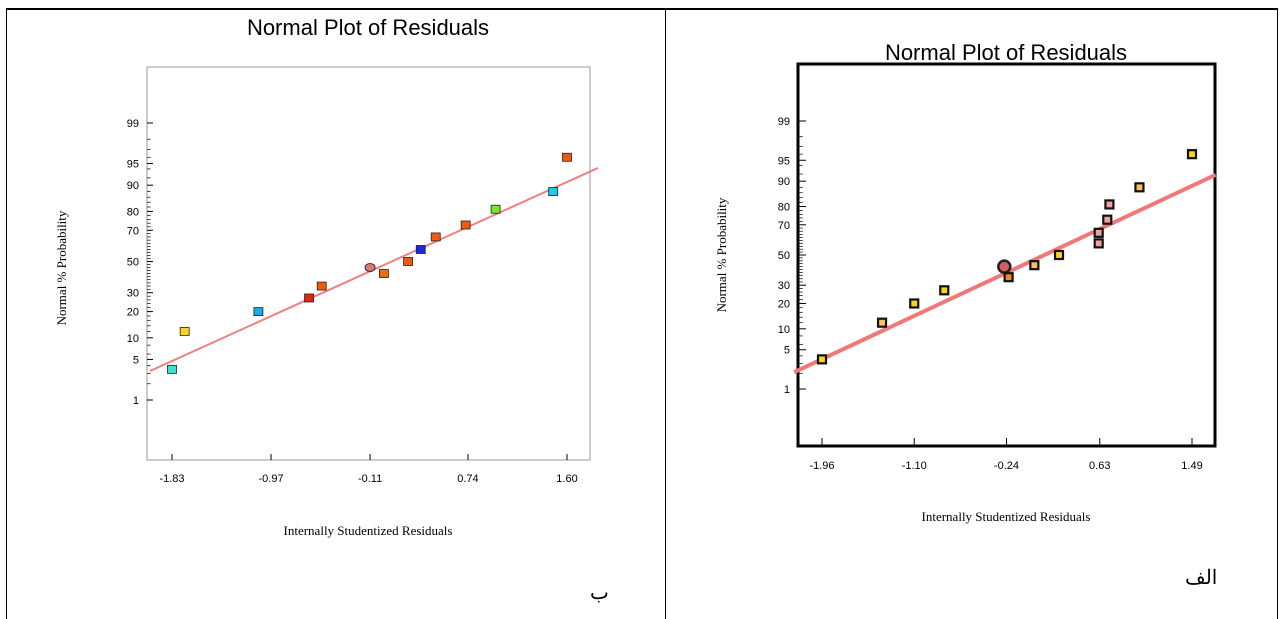 The width and height of the screenshot is (1287, 619). Describe the element at coordinates (1277, 313) in the screenshot. I see `table-border-right` at that location.